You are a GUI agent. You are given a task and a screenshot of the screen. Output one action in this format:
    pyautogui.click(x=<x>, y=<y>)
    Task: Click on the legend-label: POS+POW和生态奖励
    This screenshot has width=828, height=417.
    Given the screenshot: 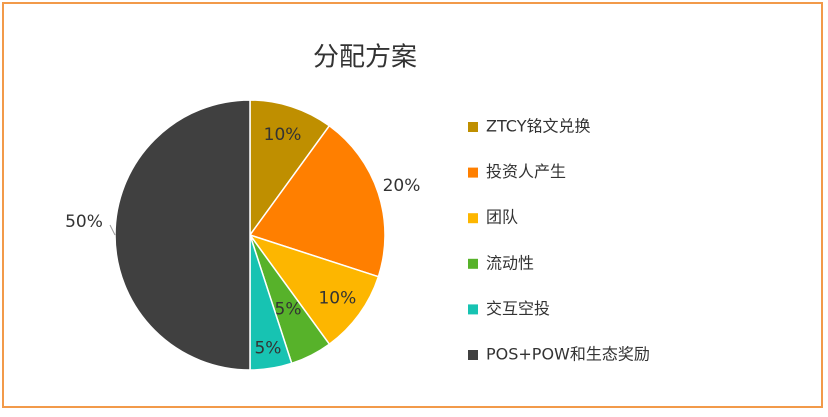 What is the action you would take?
    pyautogui.click(x=568, y=354)
    